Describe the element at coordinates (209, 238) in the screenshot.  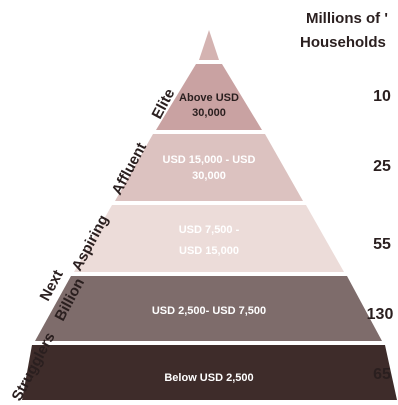
I see `tier-aspiring-band` at that location.